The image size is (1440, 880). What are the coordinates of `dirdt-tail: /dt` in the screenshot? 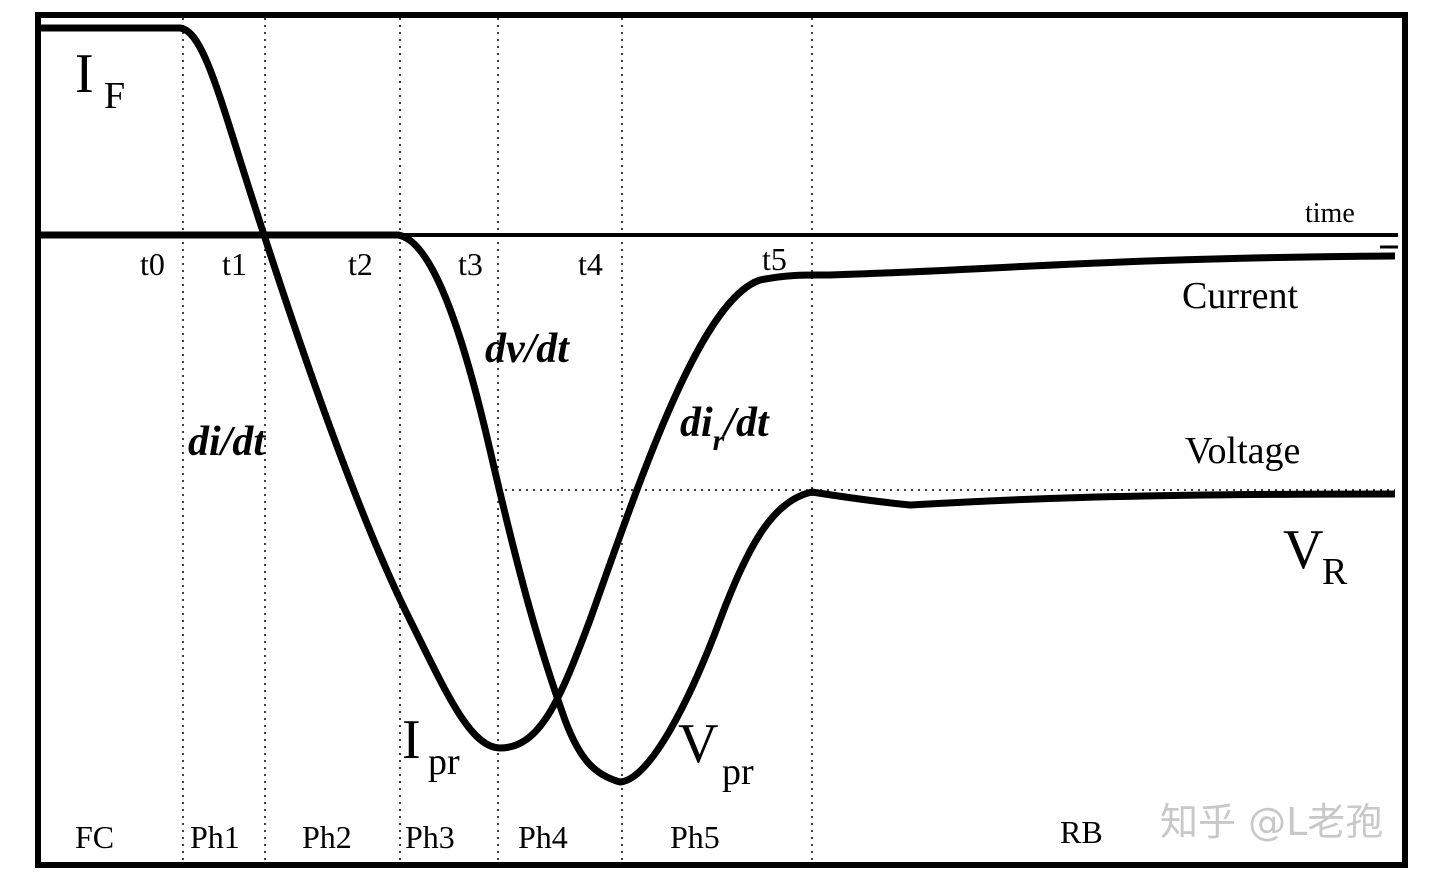 It's located at (745, 423).